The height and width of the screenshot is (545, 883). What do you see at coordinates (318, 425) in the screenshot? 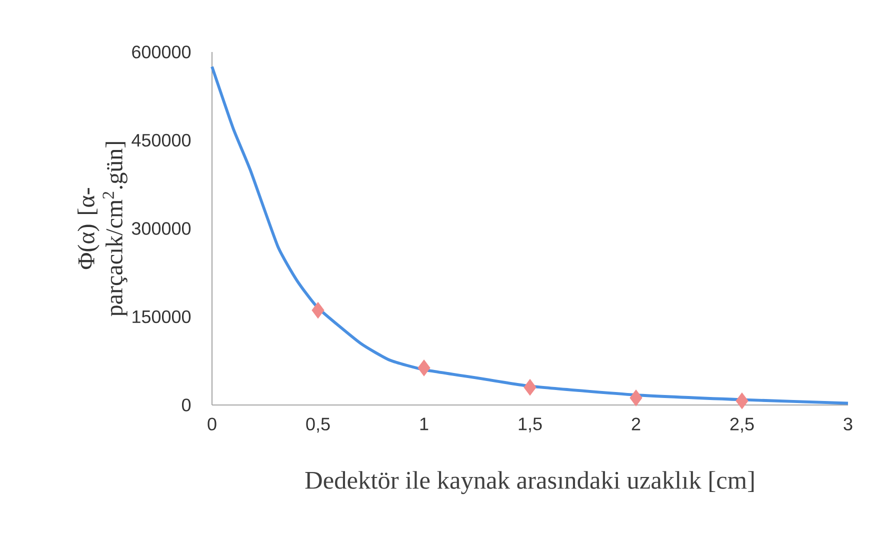
I see `x-tick-label: 0,5` at bounding box center [318, 425].